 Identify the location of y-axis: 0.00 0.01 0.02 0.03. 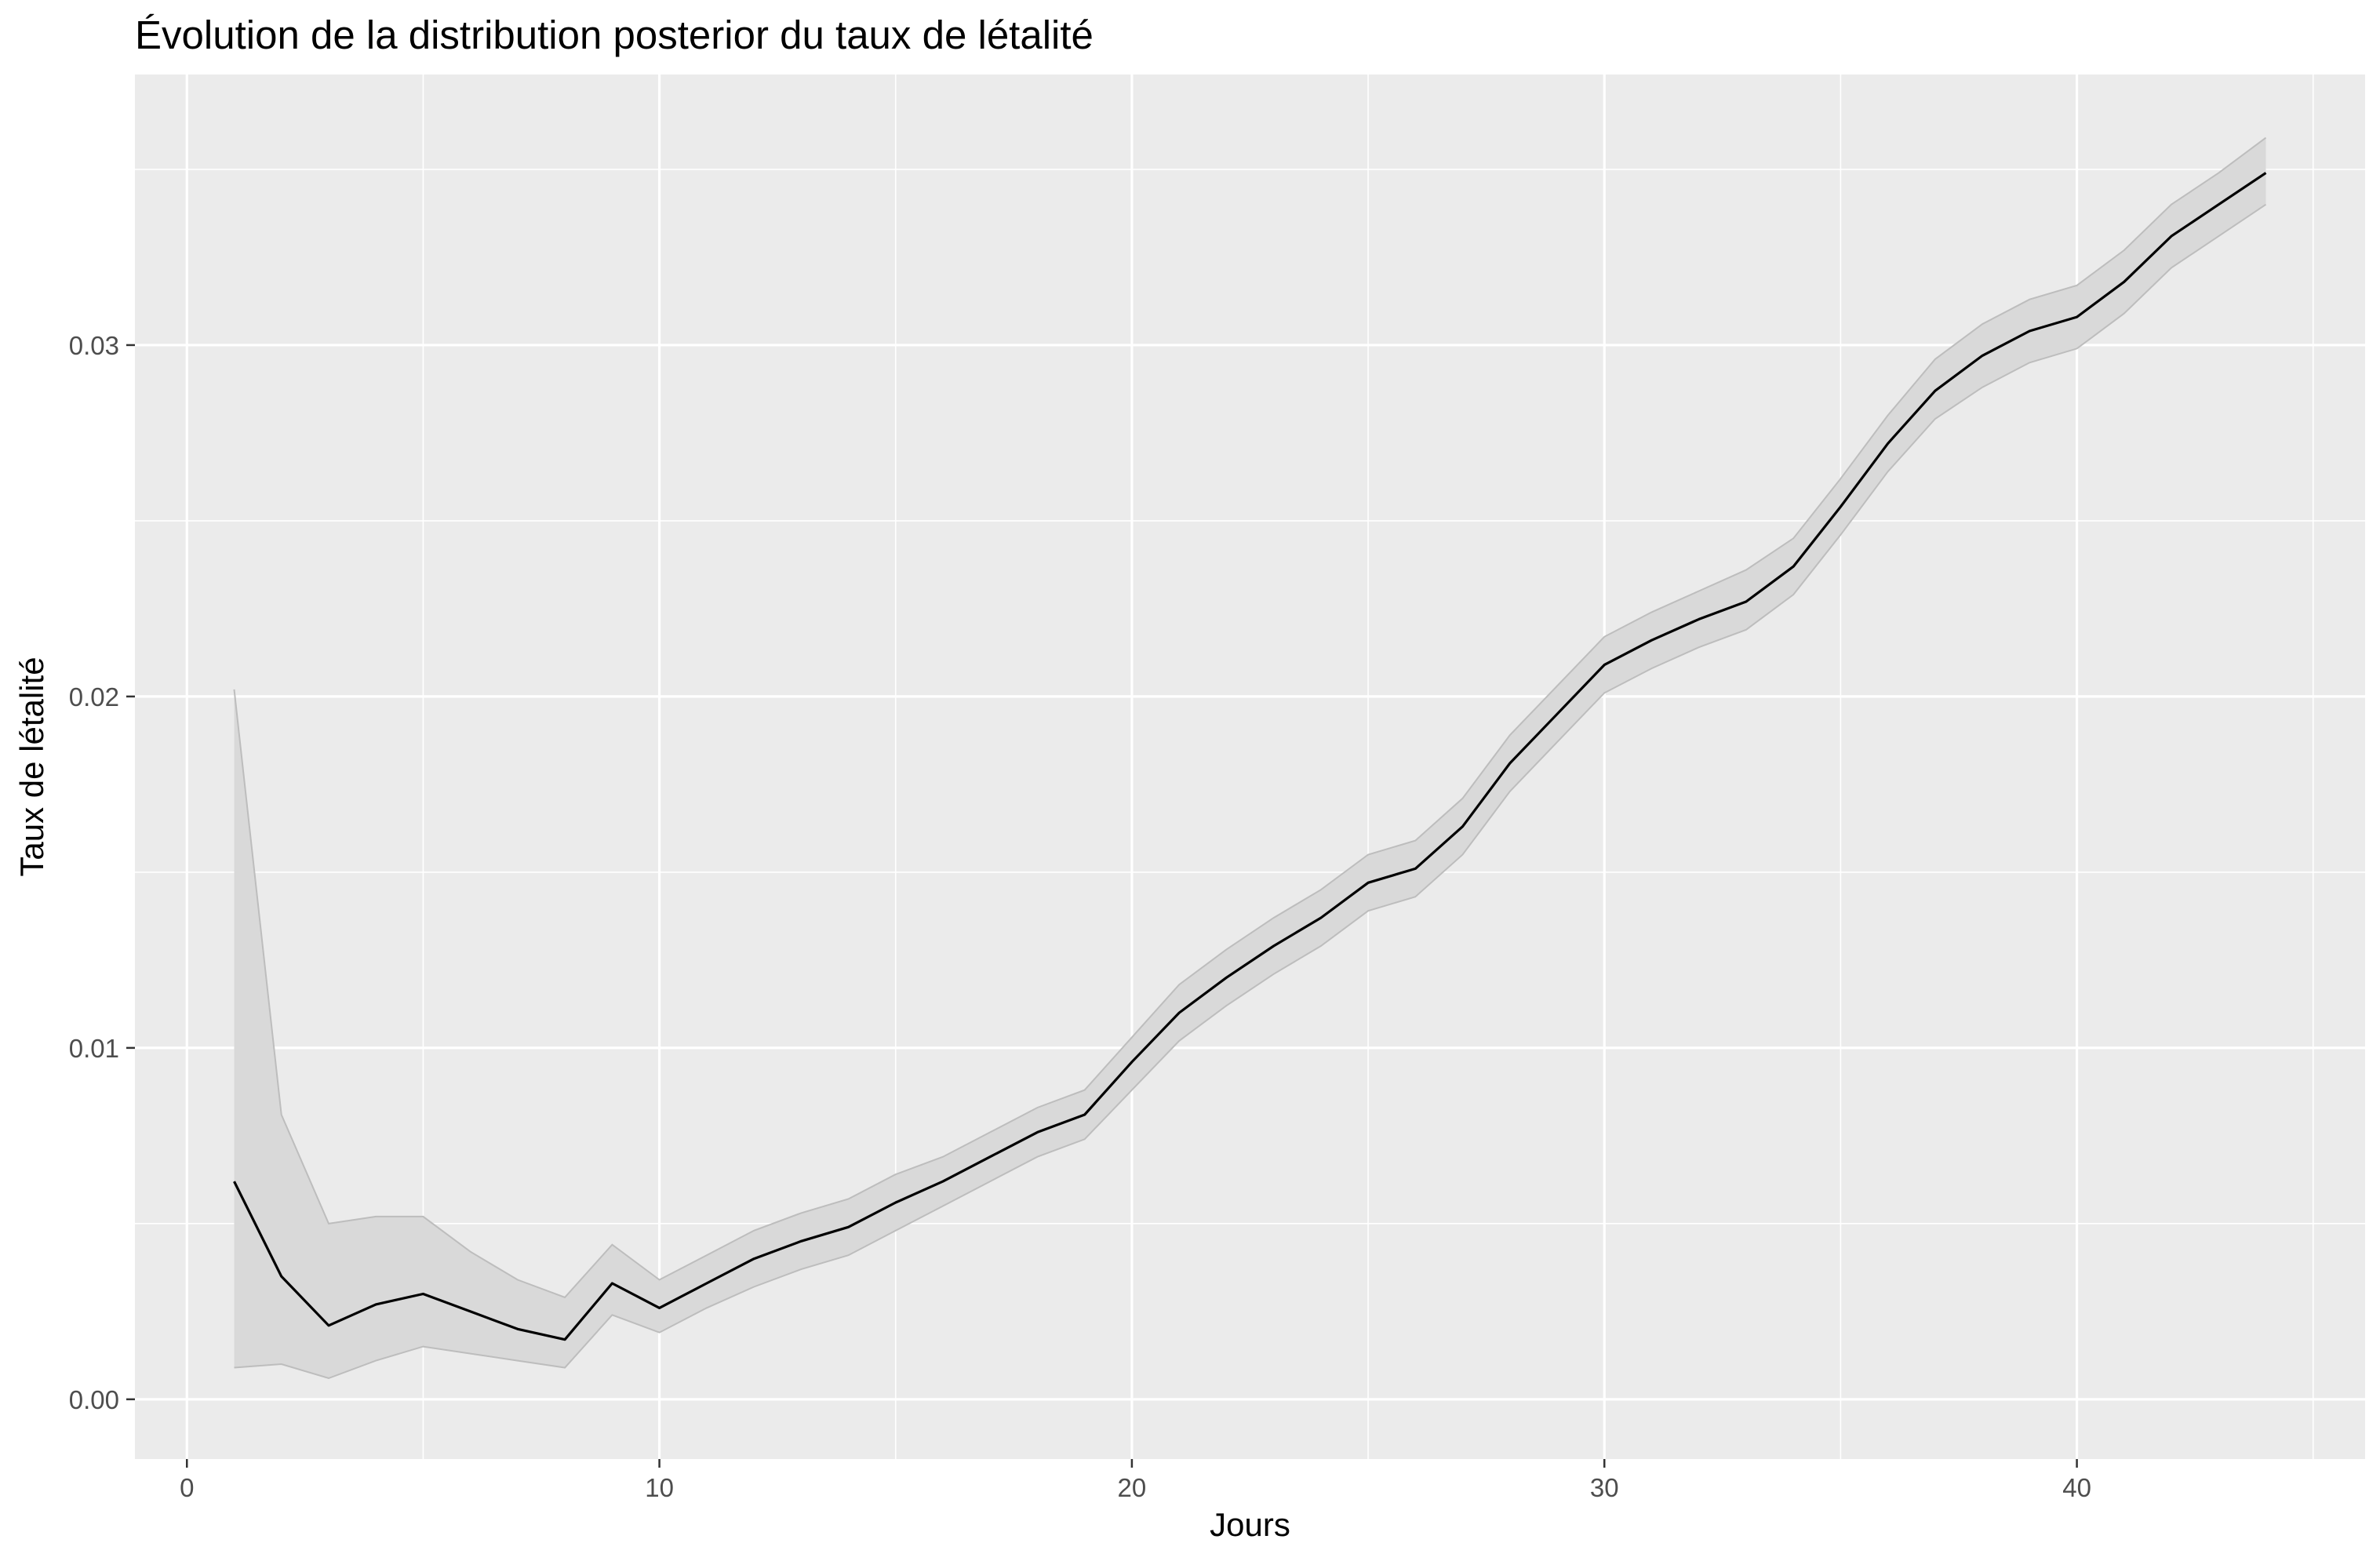
(102, 872).